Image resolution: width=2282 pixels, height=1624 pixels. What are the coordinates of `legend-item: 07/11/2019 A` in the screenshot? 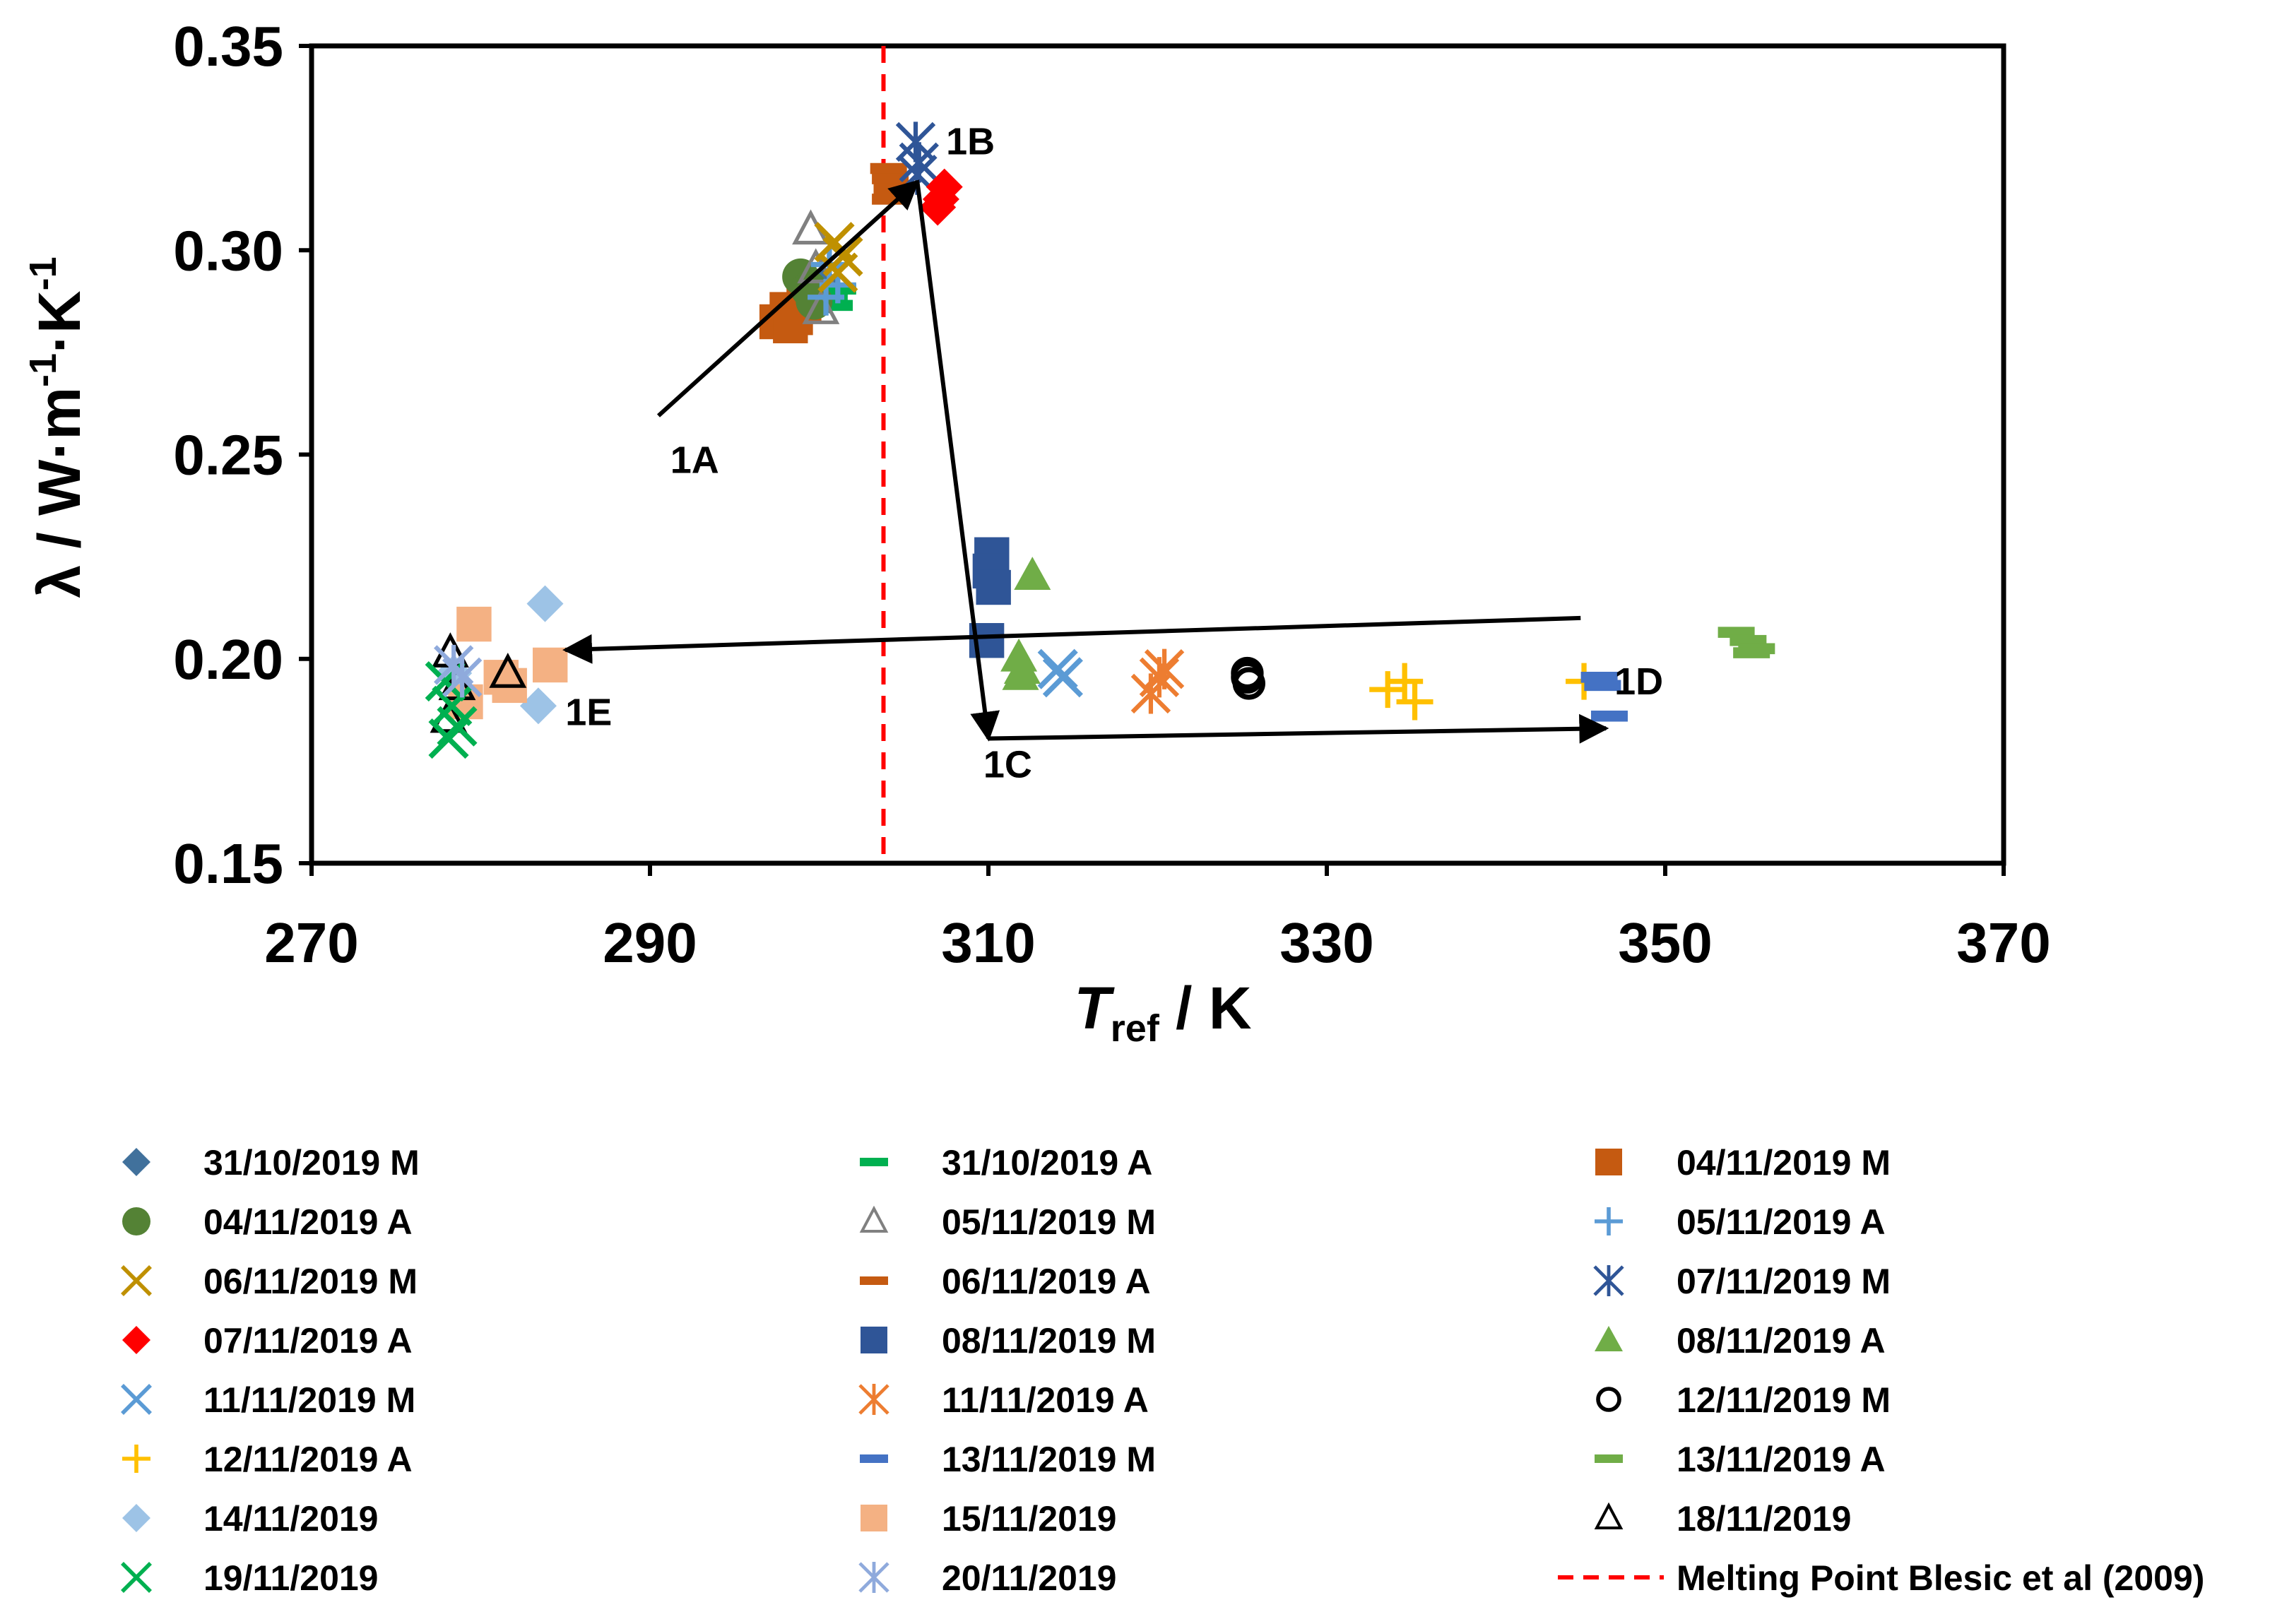 It's located at (267, 1341).